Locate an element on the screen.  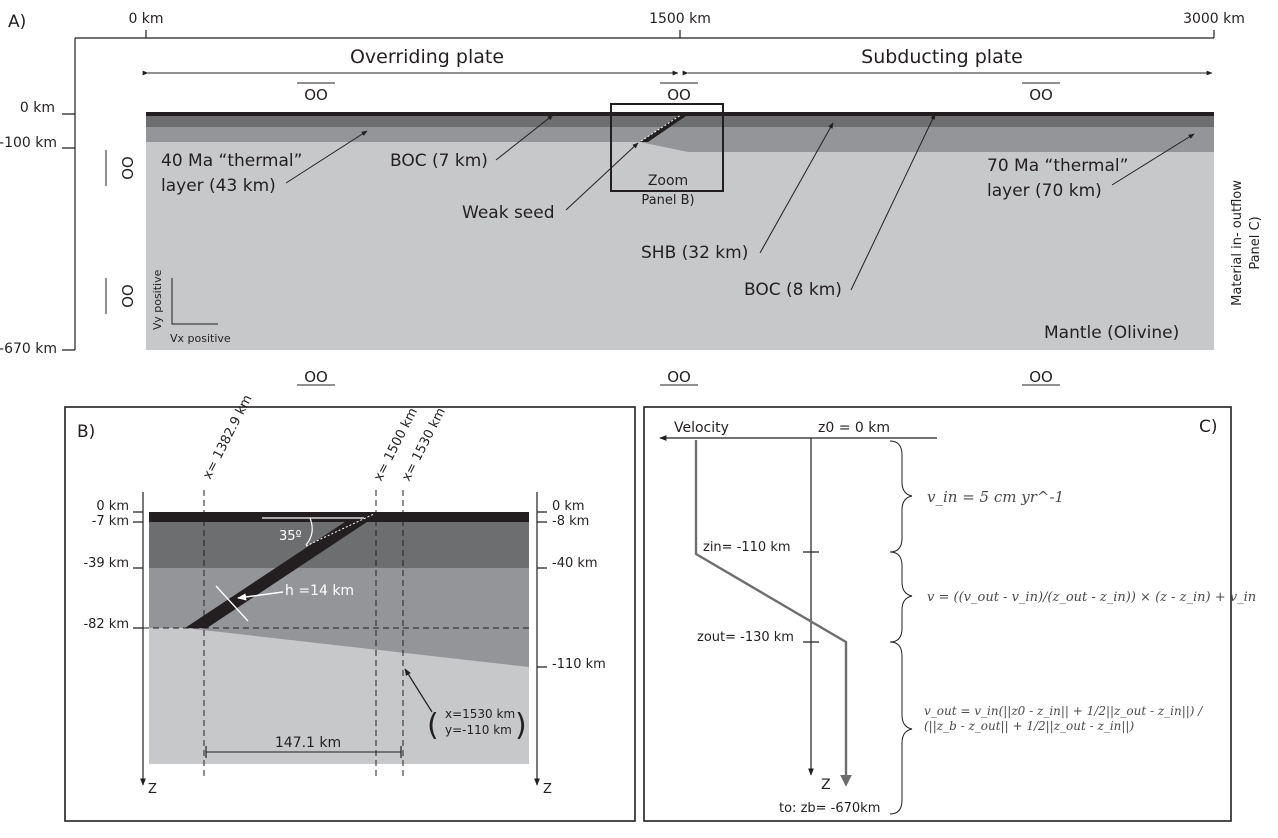
z0-label: z0 = 0 km is located at coordinates (854, 428).